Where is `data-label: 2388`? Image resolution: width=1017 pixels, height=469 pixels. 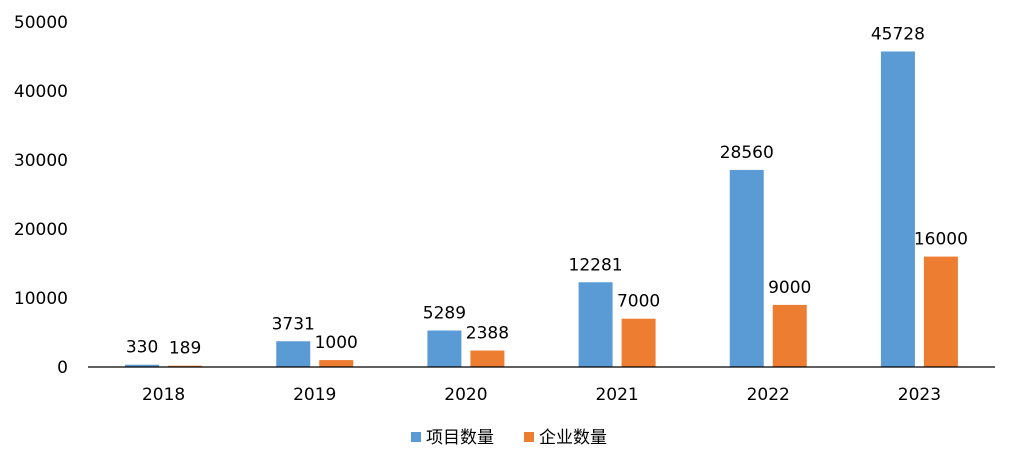 data-label: 2388 is located at coordinates (487, 334).